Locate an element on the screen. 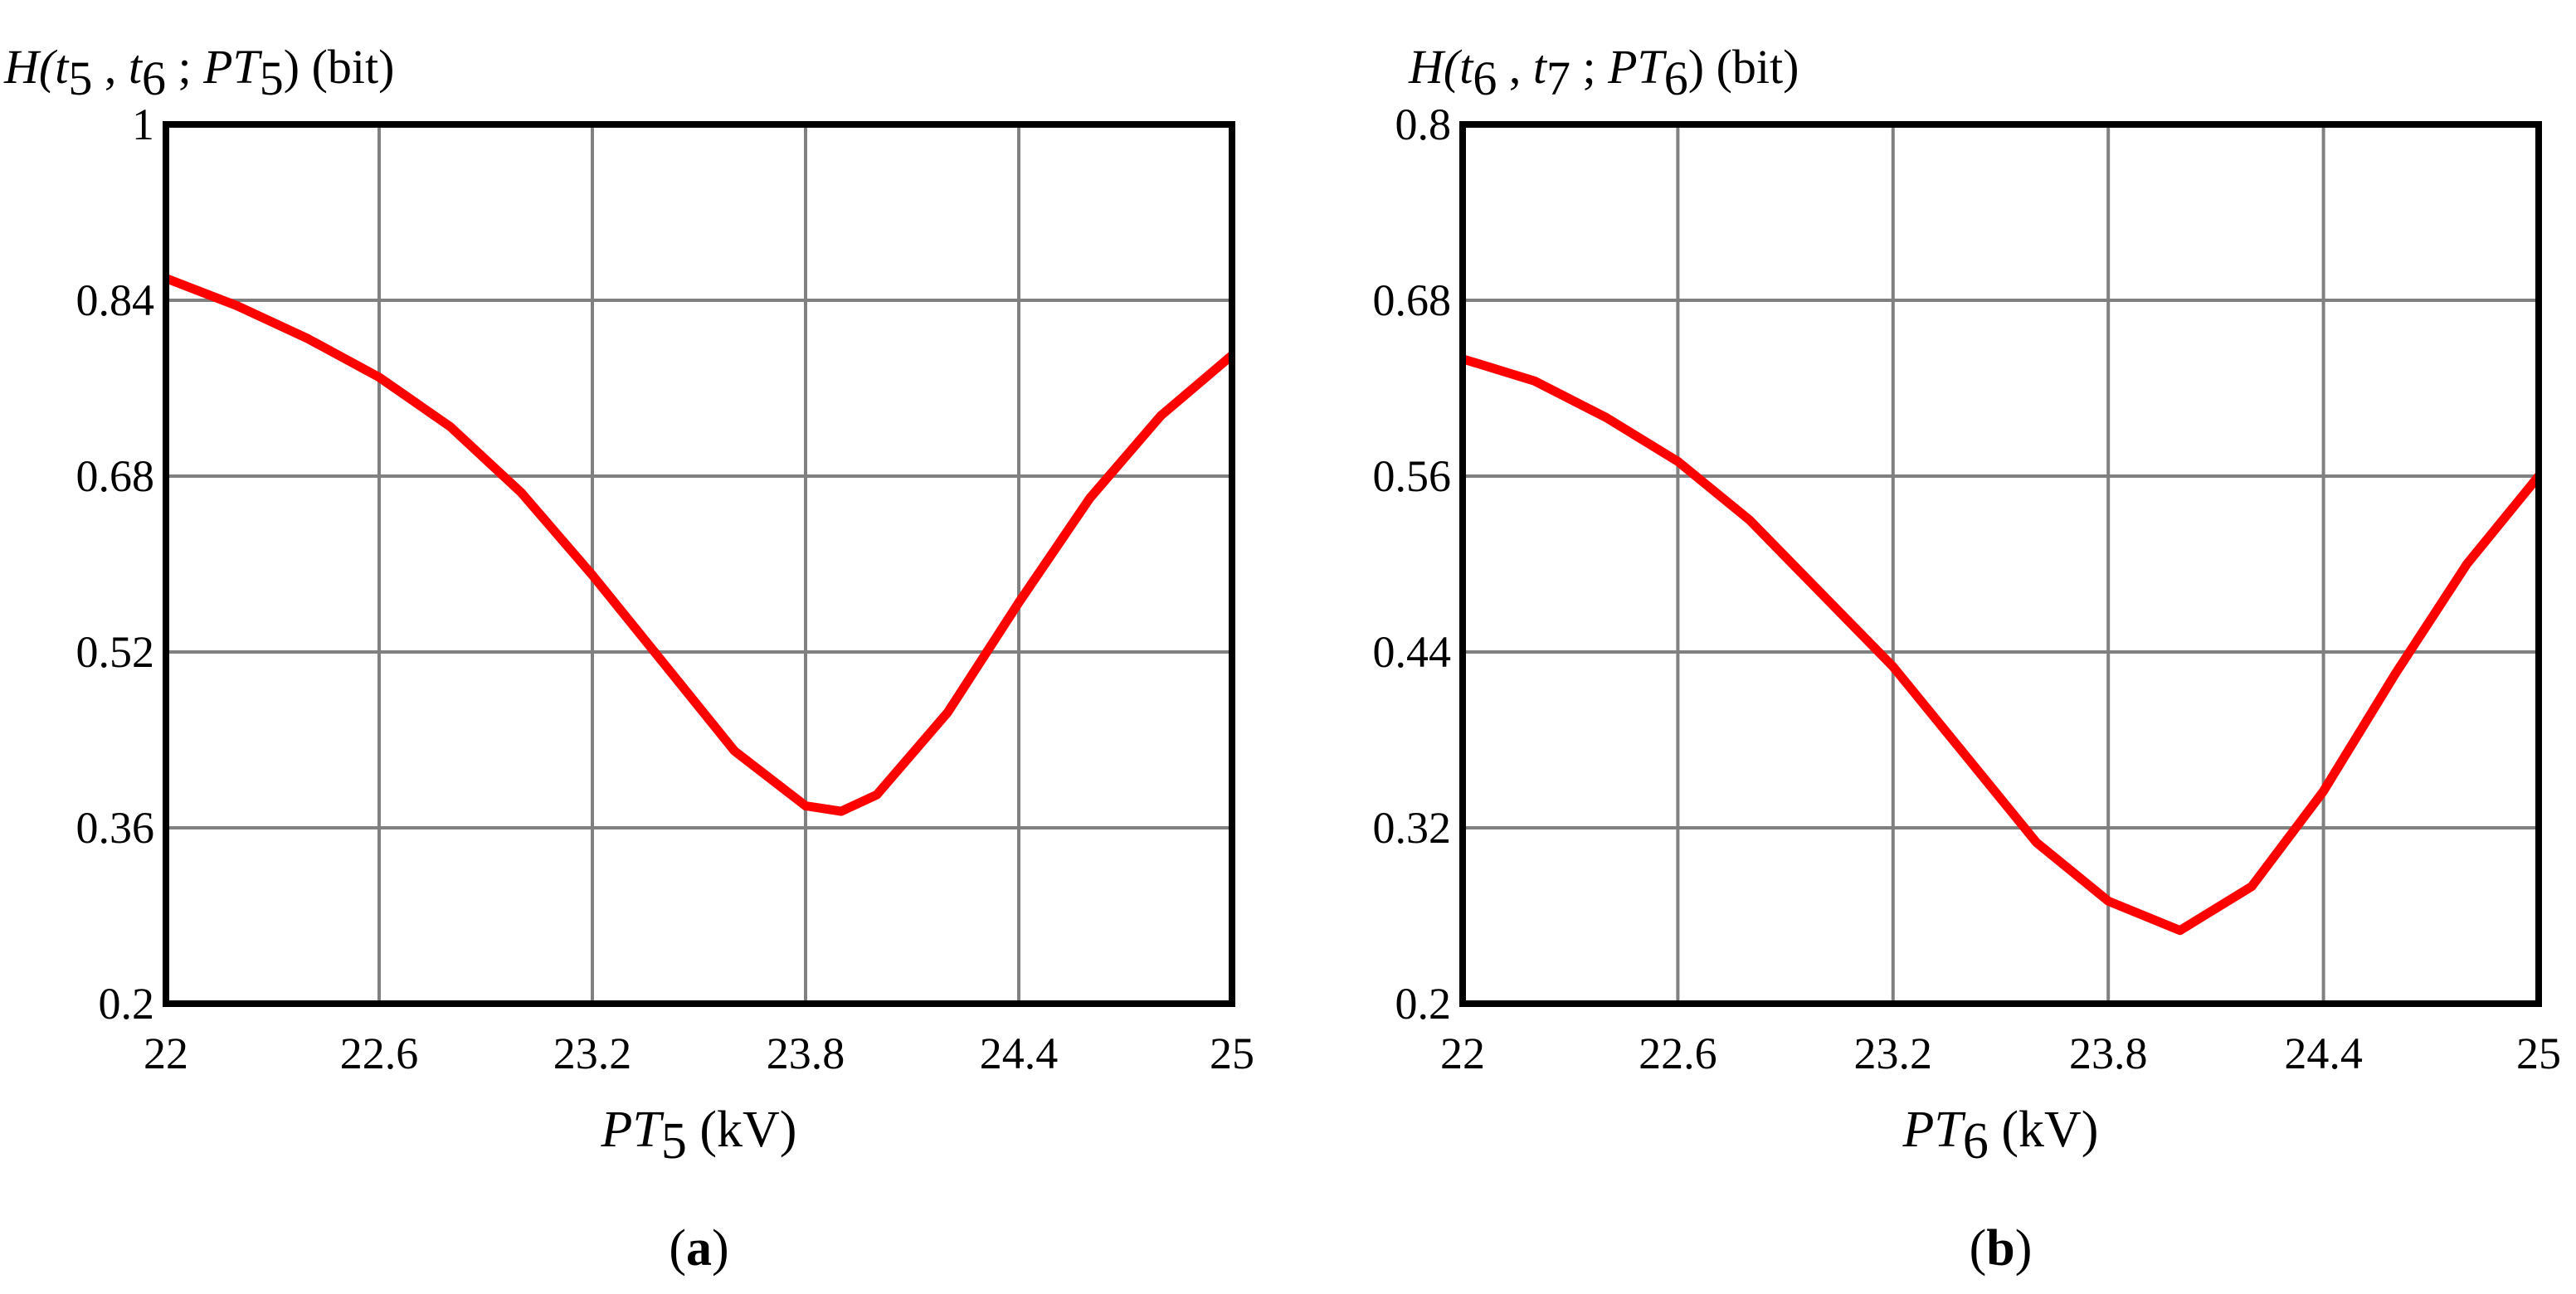  y-tick-label: 0.32 is located at coordinates (1412, 828).